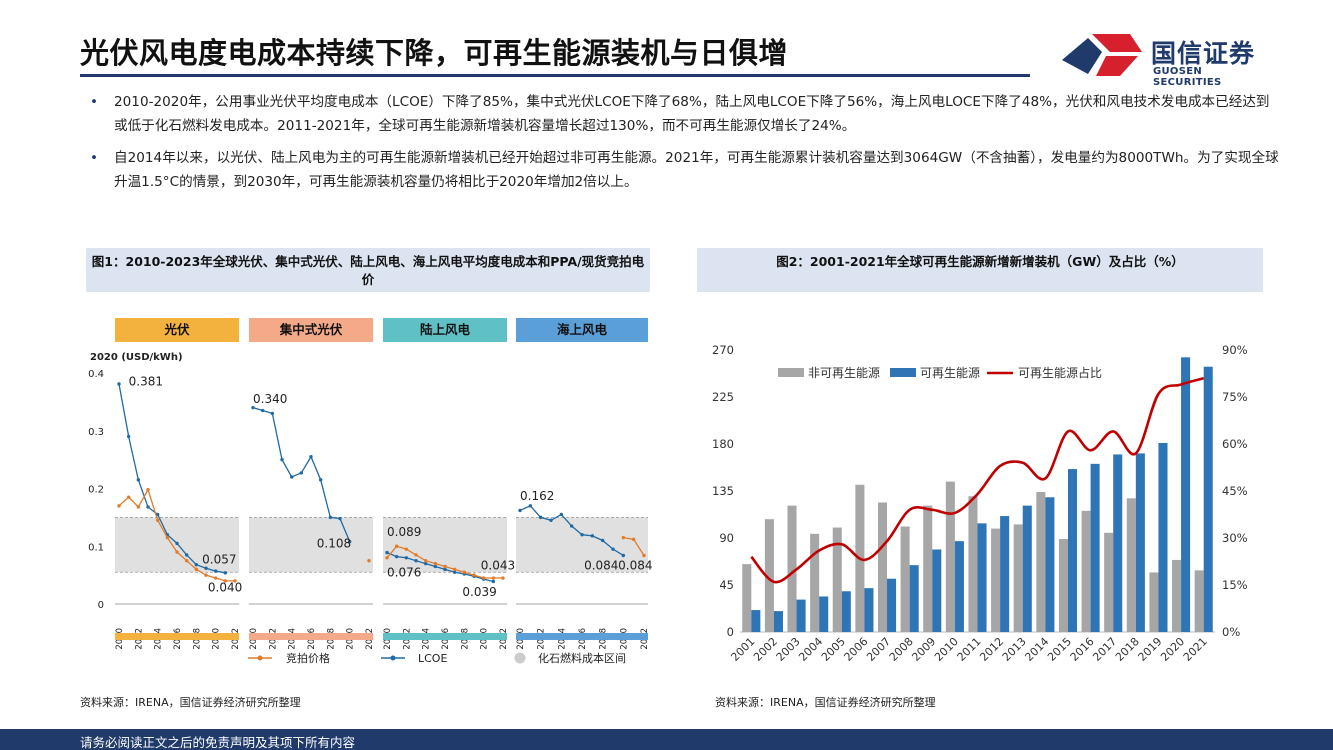 The height and width of the screenshot is (750, 1333). What do you see at coordinates (96, 490) in the screenshot?
I see `y-tick-label: 0.2` at bounding box center [96, 490].